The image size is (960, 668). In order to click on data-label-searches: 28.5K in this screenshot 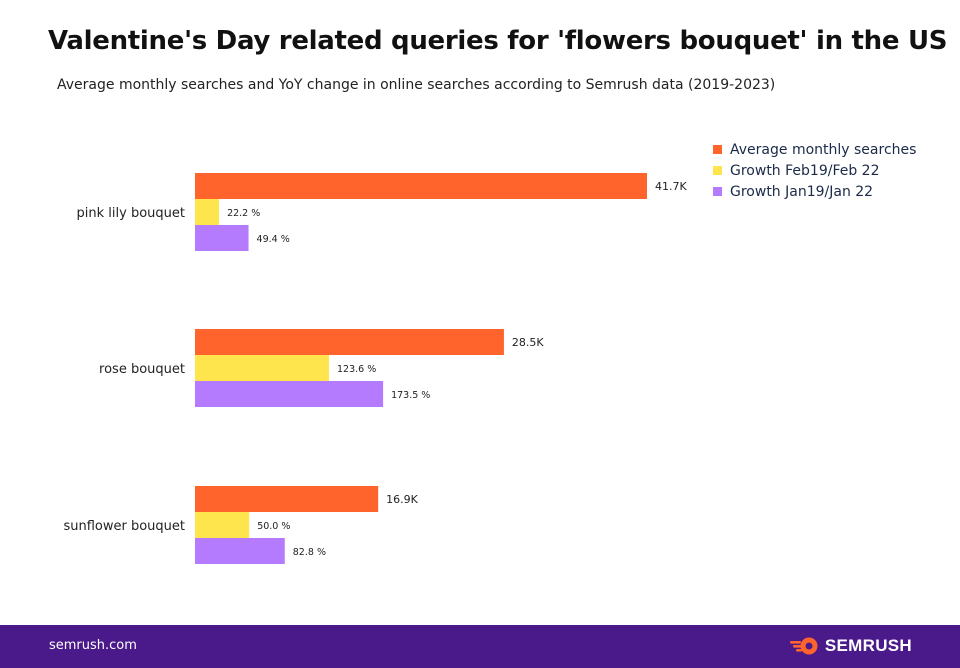, I will do `click(528, 342)`.